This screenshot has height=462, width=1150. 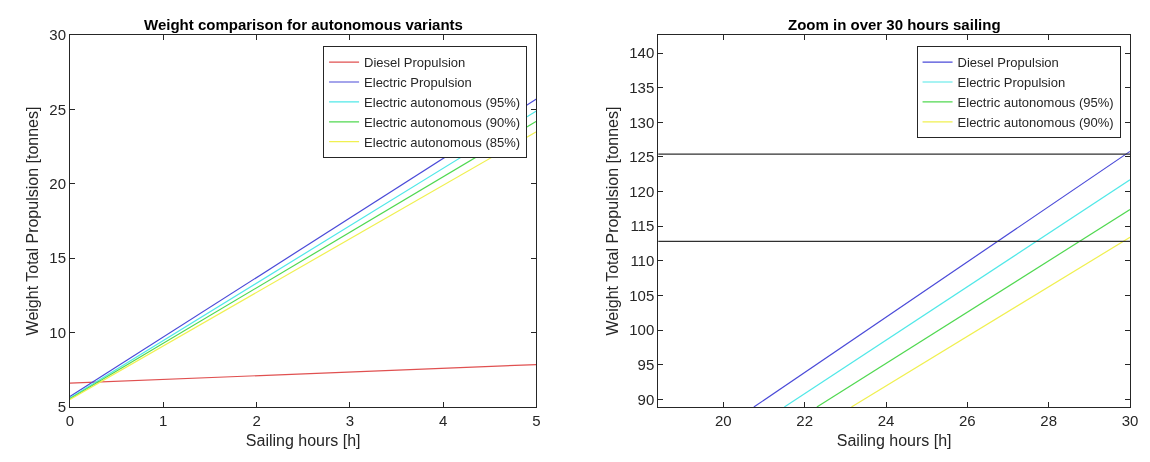 I want to click on y-tick-label: 5, so click(x=61, y=407).